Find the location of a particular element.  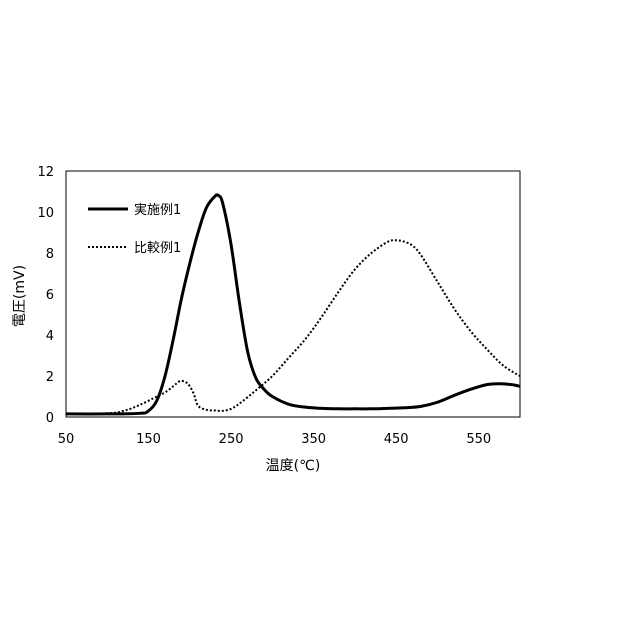

y-axis-ticks: 0 2 4 6 8 10 12 is located at coordinates (45, 295).